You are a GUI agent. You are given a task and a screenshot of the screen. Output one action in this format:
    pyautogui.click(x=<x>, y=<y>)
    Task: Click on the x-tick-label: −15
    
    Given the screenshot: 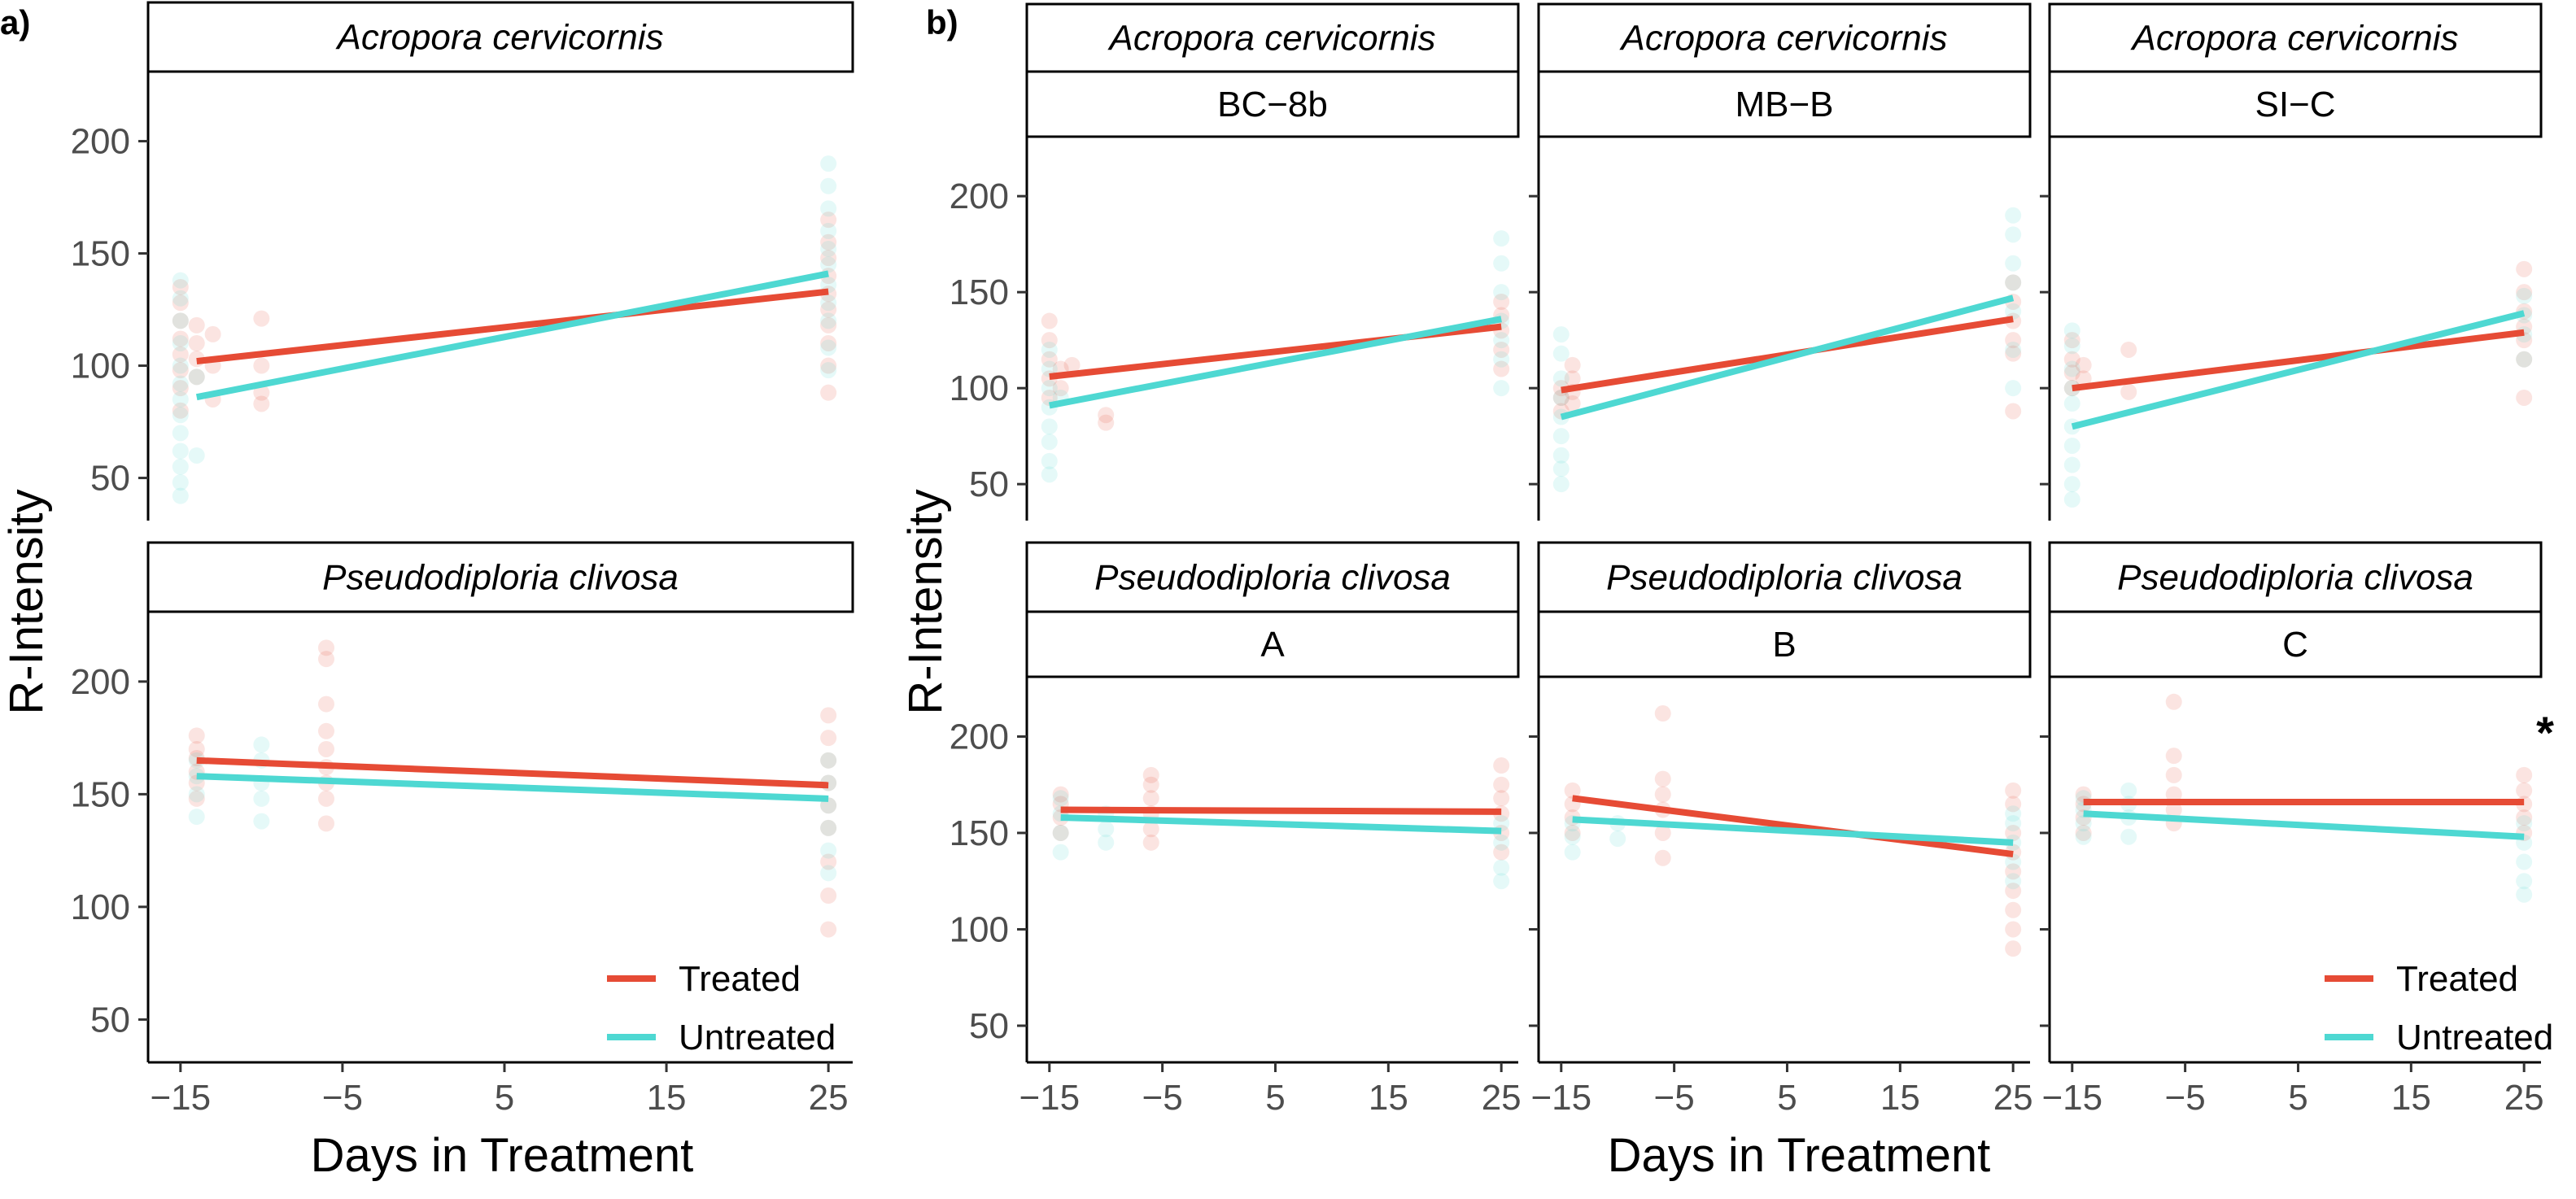 What is the action you would take?
    pyautogui.click(x=180, y=1098)
    